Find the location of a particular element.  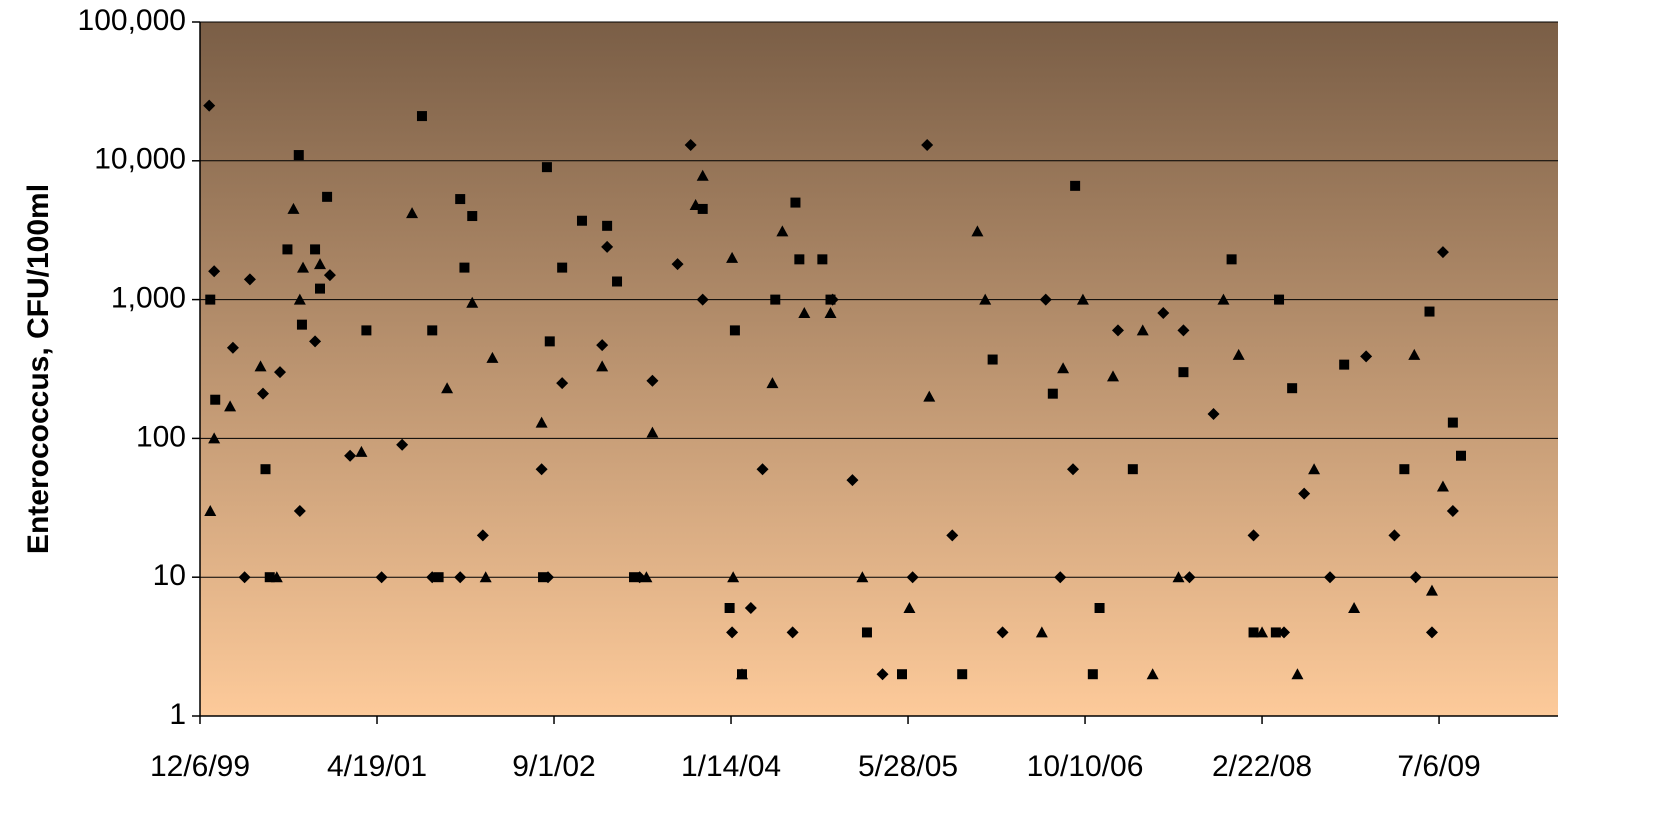

x-tick-label: 7/6/09 is located at coordinates (1438, 766).